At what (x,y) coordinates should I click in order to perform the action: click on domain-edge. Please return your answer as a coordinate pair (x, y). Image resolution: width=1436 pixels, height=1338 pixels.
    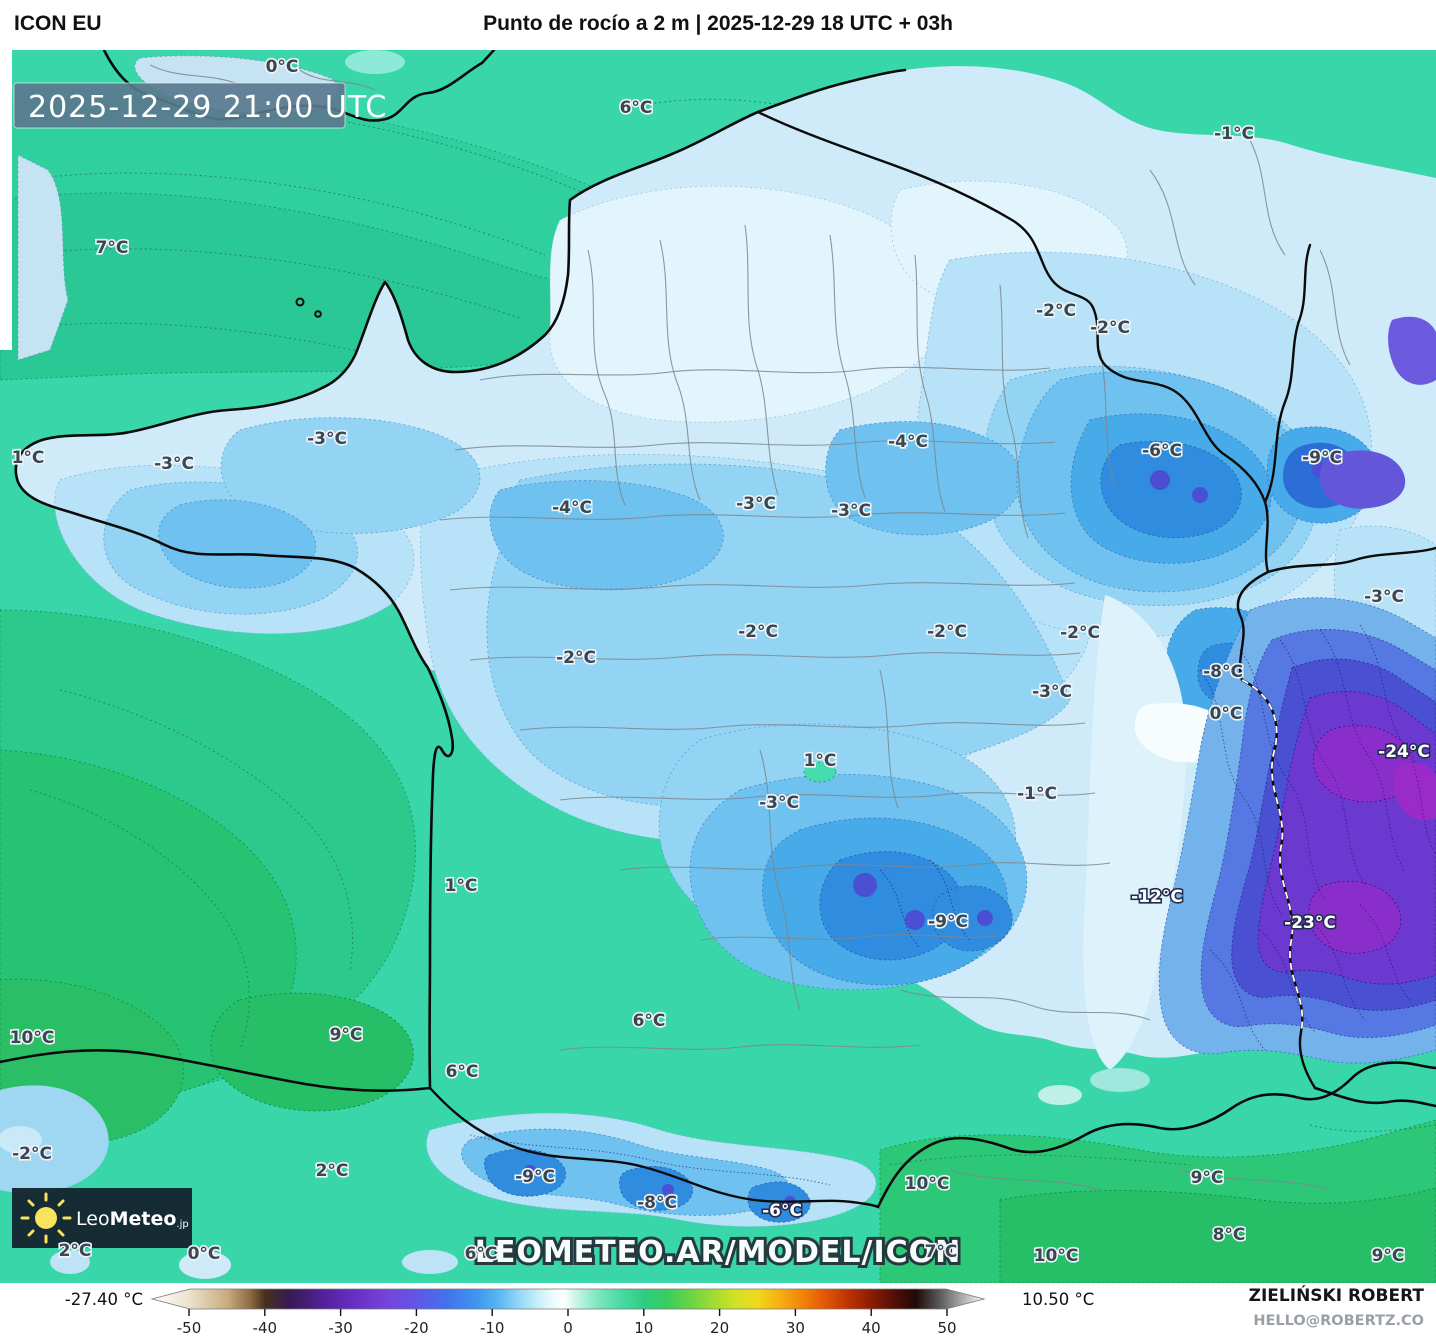
    Looking at the image, I should click on (6, 200).